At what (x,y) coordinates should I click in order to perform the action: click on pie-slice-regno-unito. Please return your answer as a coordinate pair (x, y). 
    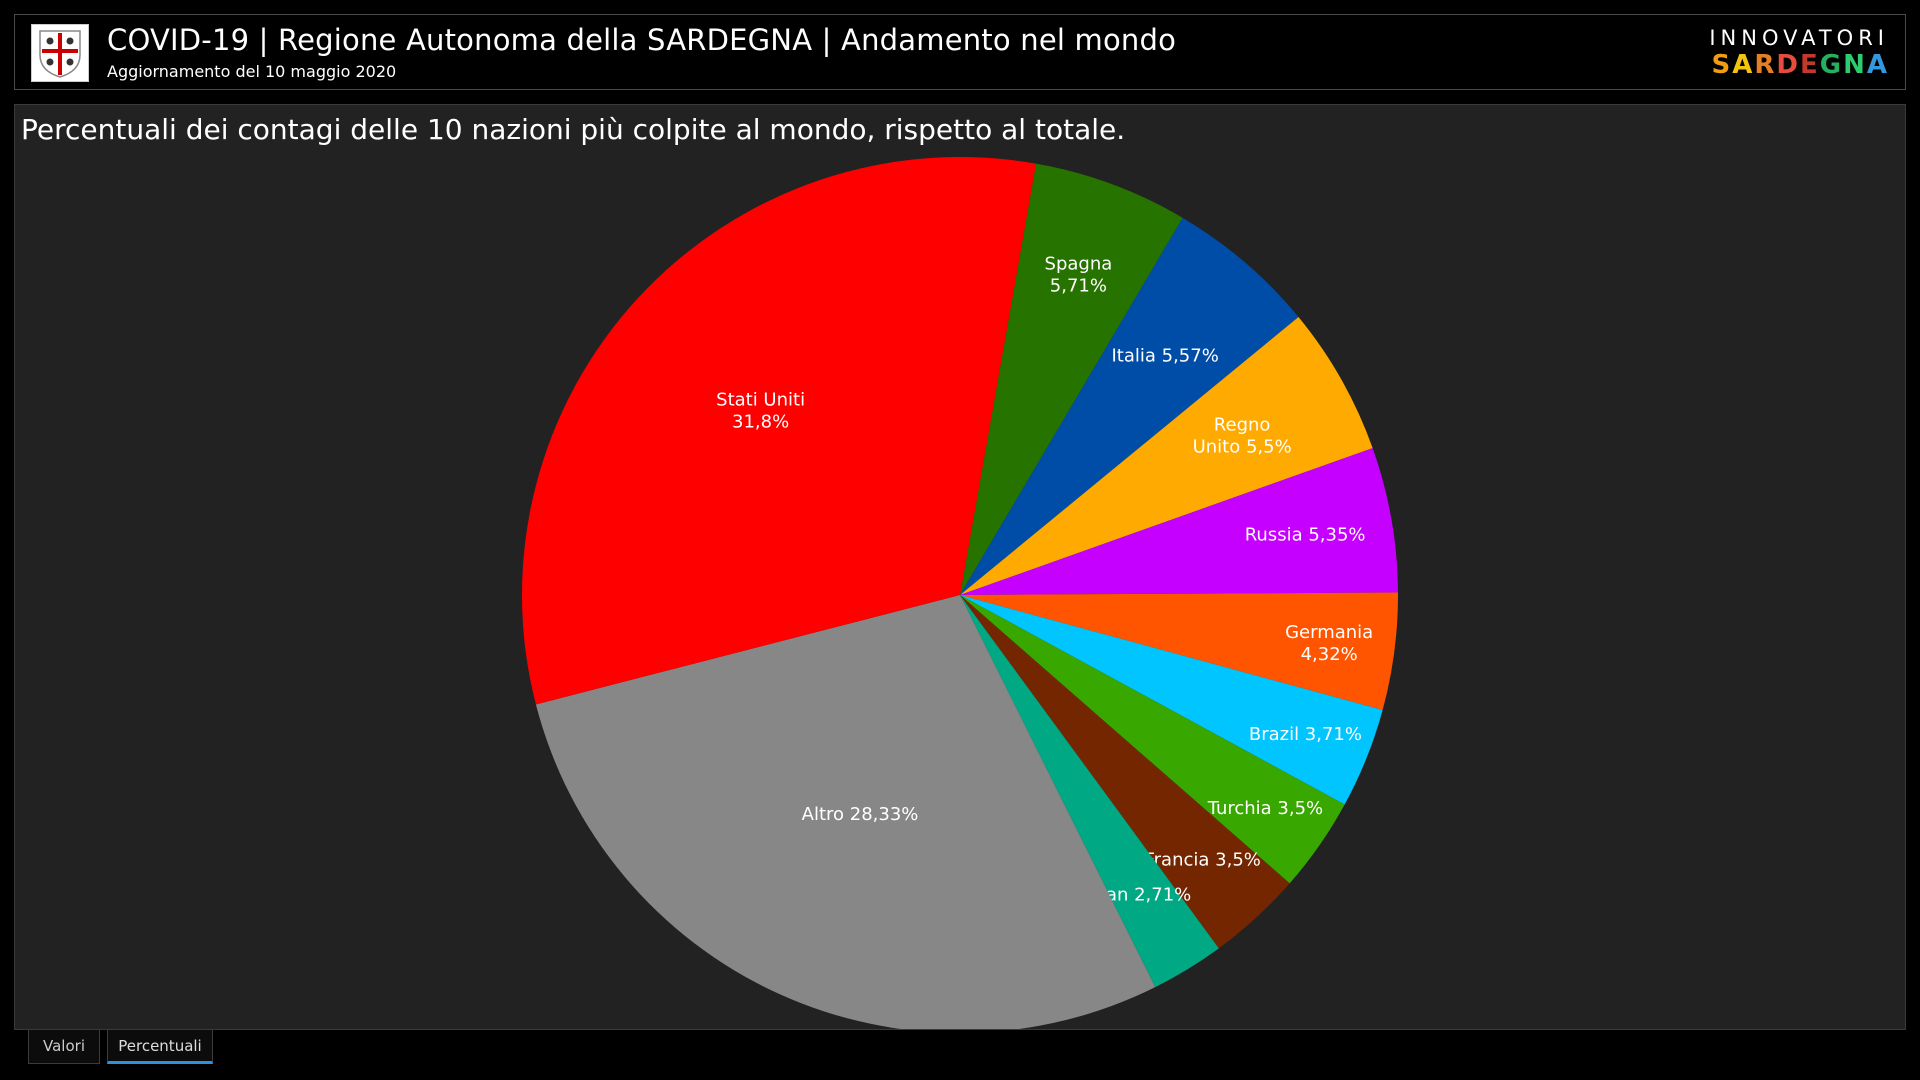
    Looking at the image, I should click on (1166, 456).